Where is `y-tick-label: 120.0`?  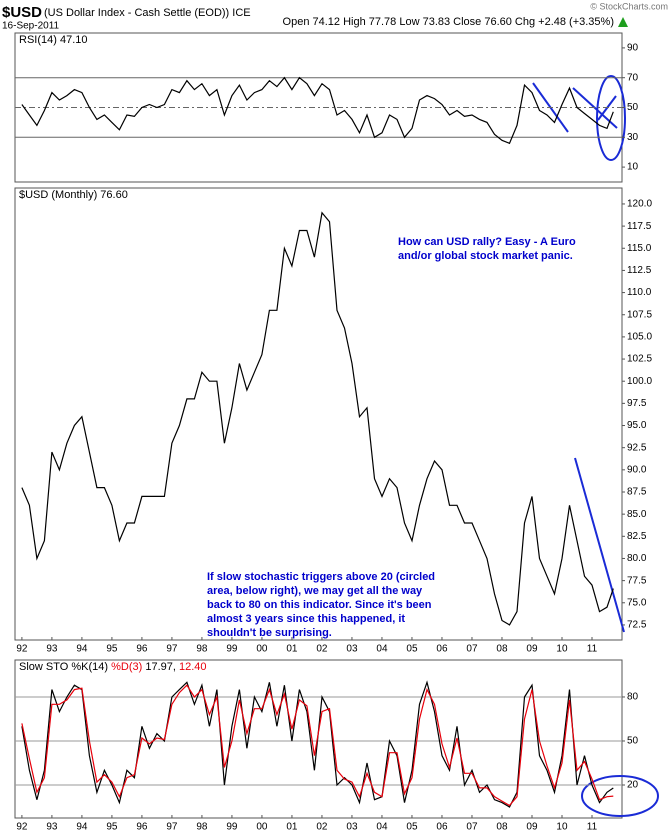 y-tick-label: 120.0 is located at coordinates (639, 204).